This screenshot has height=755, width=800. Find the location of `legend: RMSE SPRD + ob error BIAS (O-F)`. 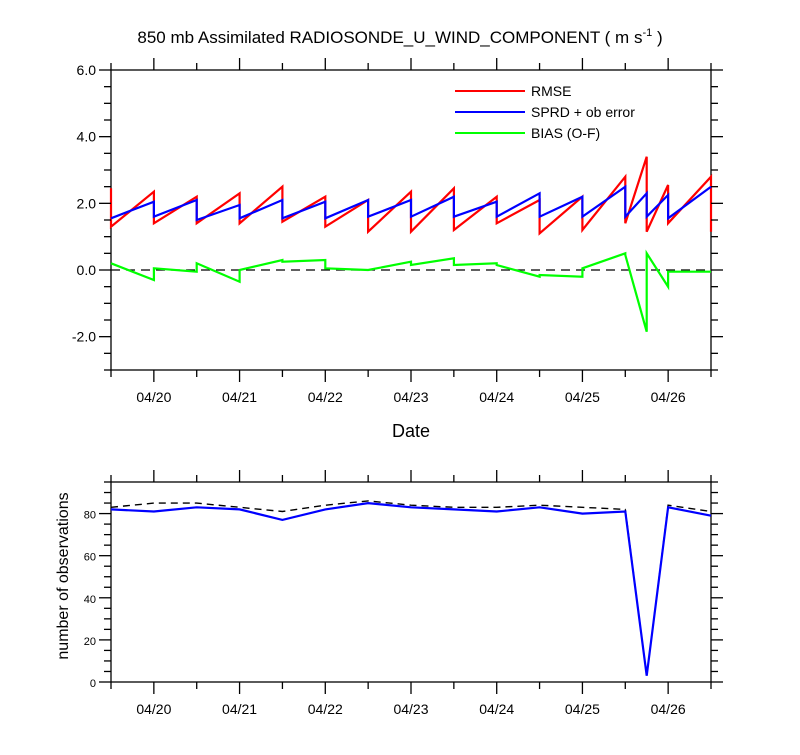

legend: RMSE SPRD + ob error BIAS (O-F) is located at coordinates (545, 112).